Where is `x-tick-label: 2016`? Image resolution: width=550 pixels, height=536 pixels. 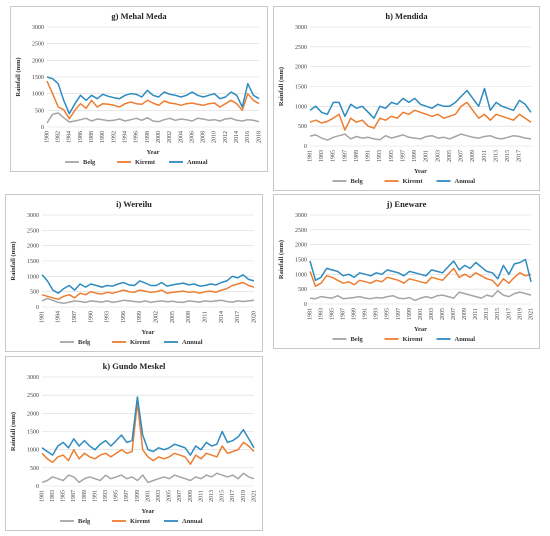
x-tick-label: 2016 is located at coordinates (248, 137).